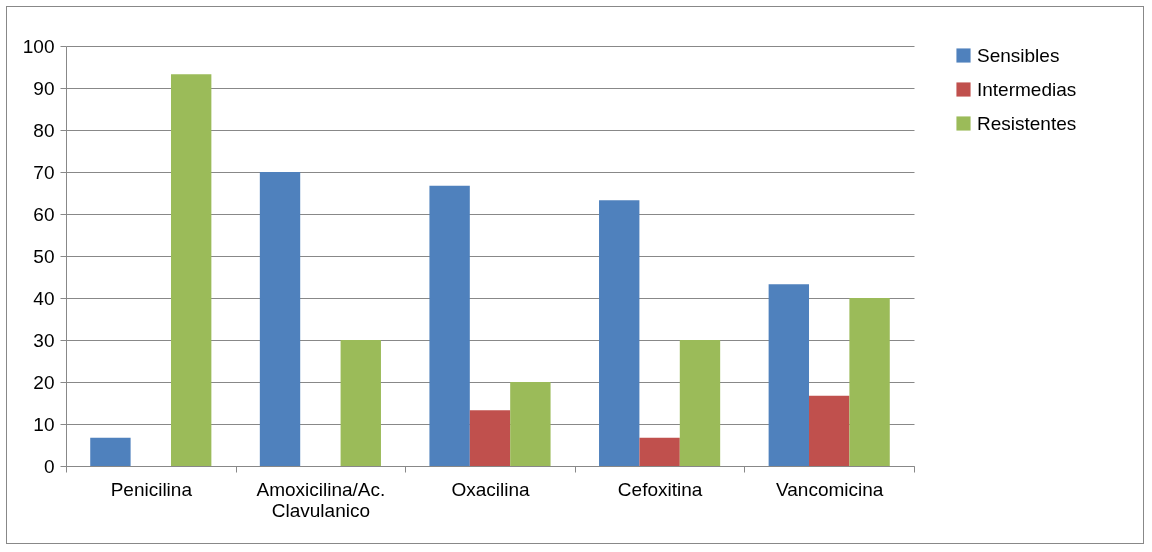 The width and height of the screenshot is (1152, 552). Describe the element at coordinates (44, 130) in the screenshot. I see `y-tick-label: 80` at that location.